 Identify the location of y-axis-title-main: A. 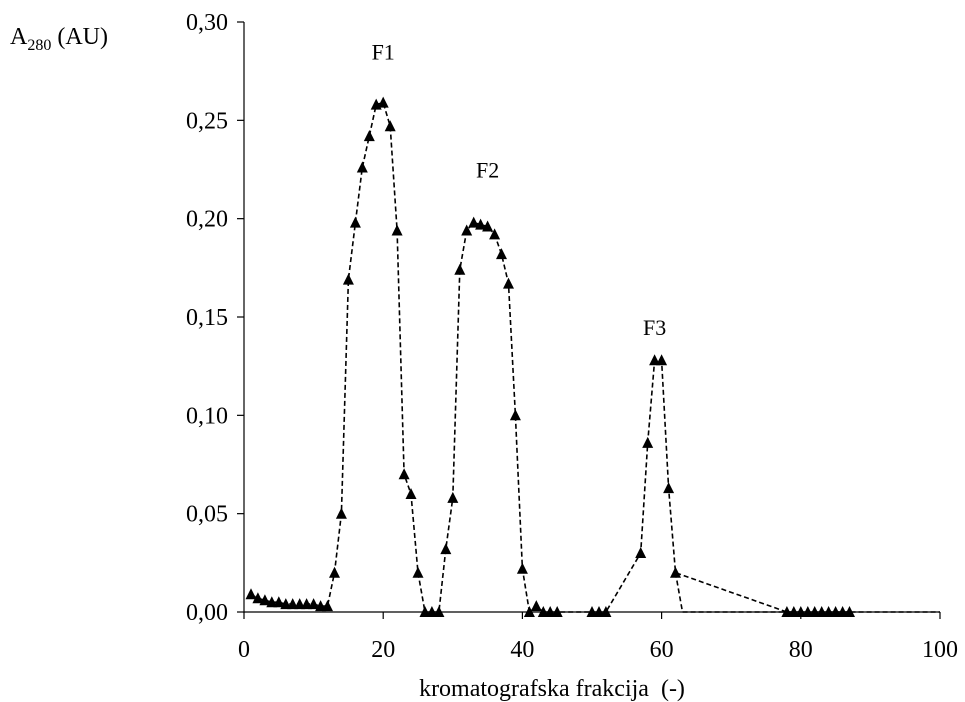
(19, 37).